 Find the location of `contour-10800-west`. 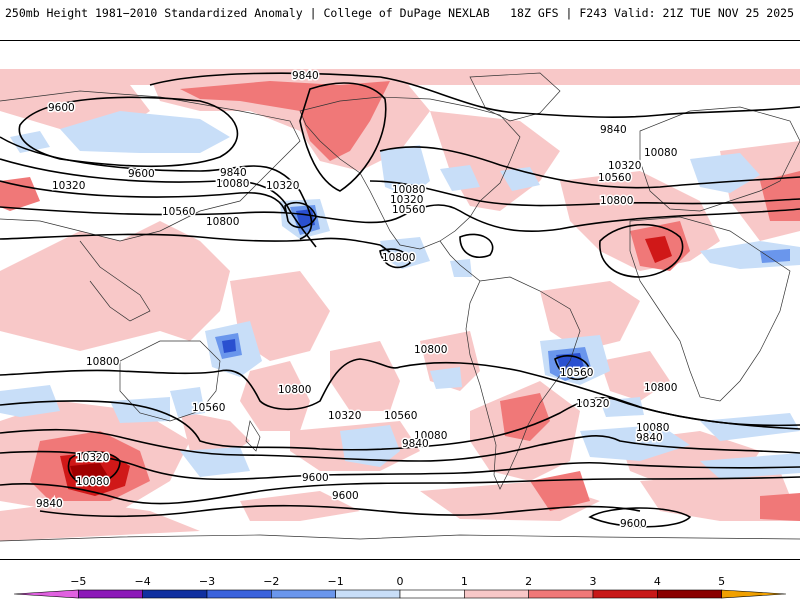

contour-10800-west is located at coordinates (205, 246).